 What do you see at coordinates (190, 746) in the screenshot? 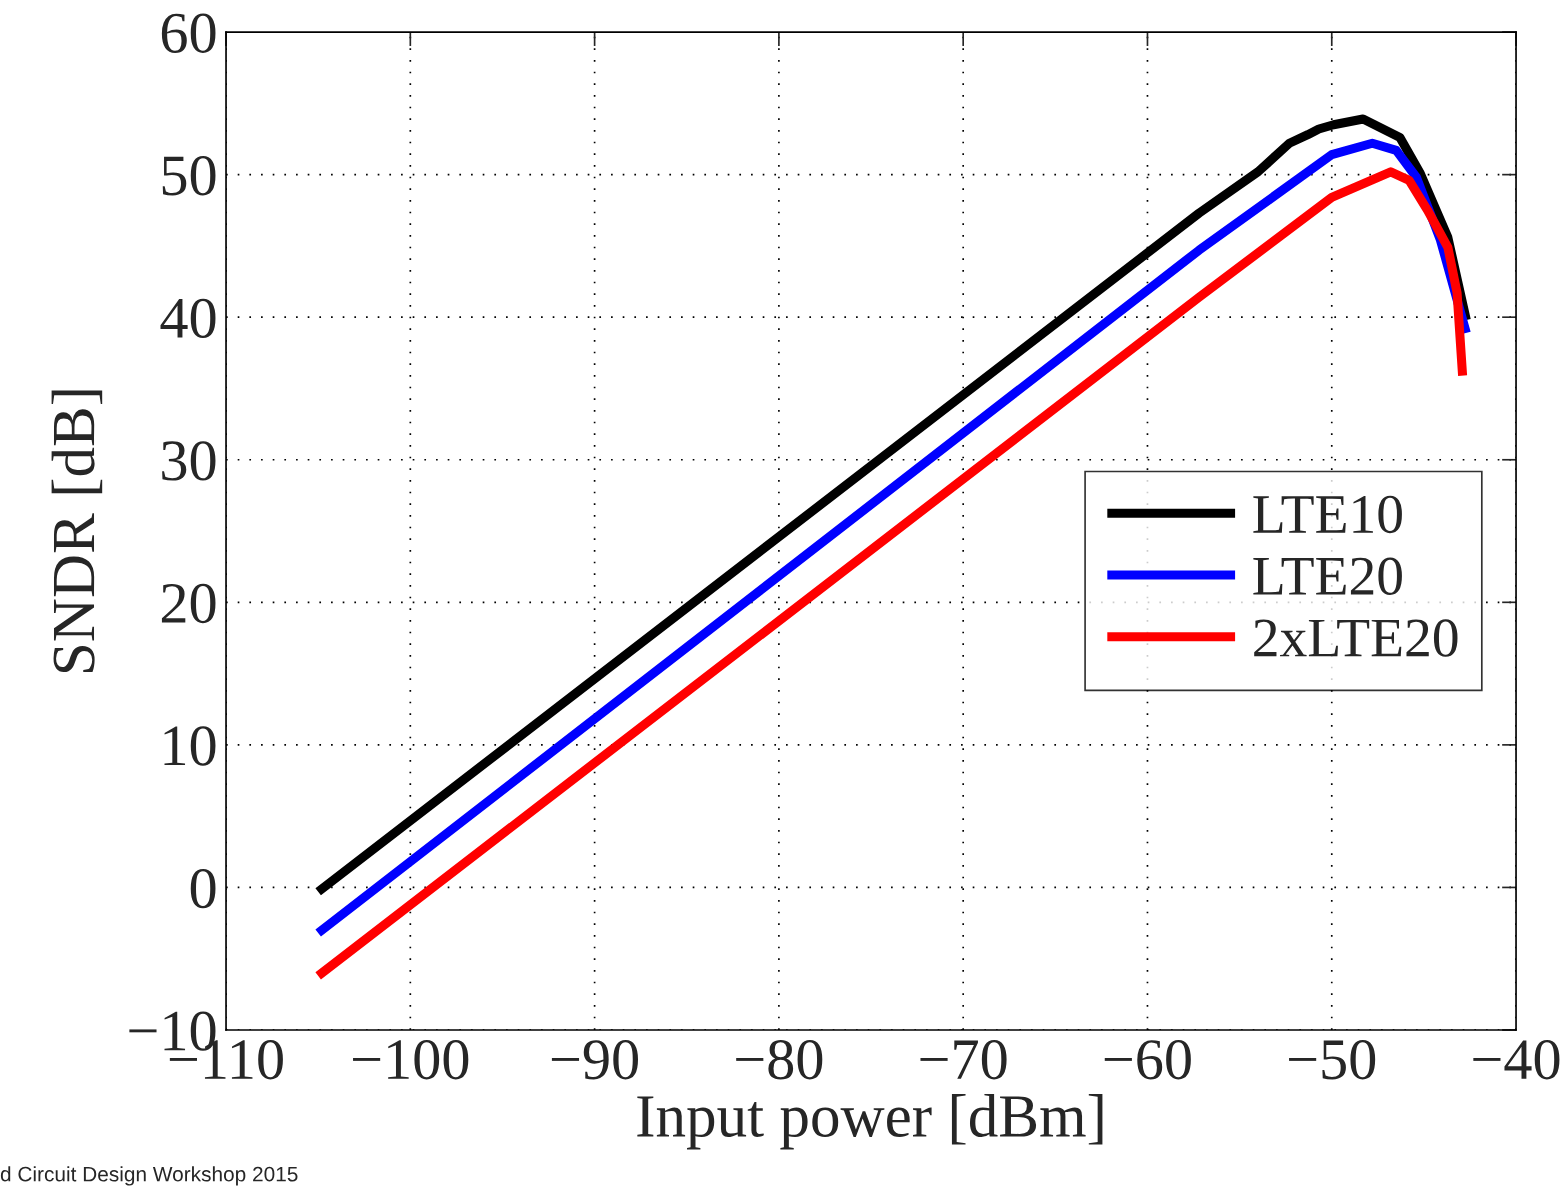
I see `y-tick-label: 10` at bounding box center [190, 746].